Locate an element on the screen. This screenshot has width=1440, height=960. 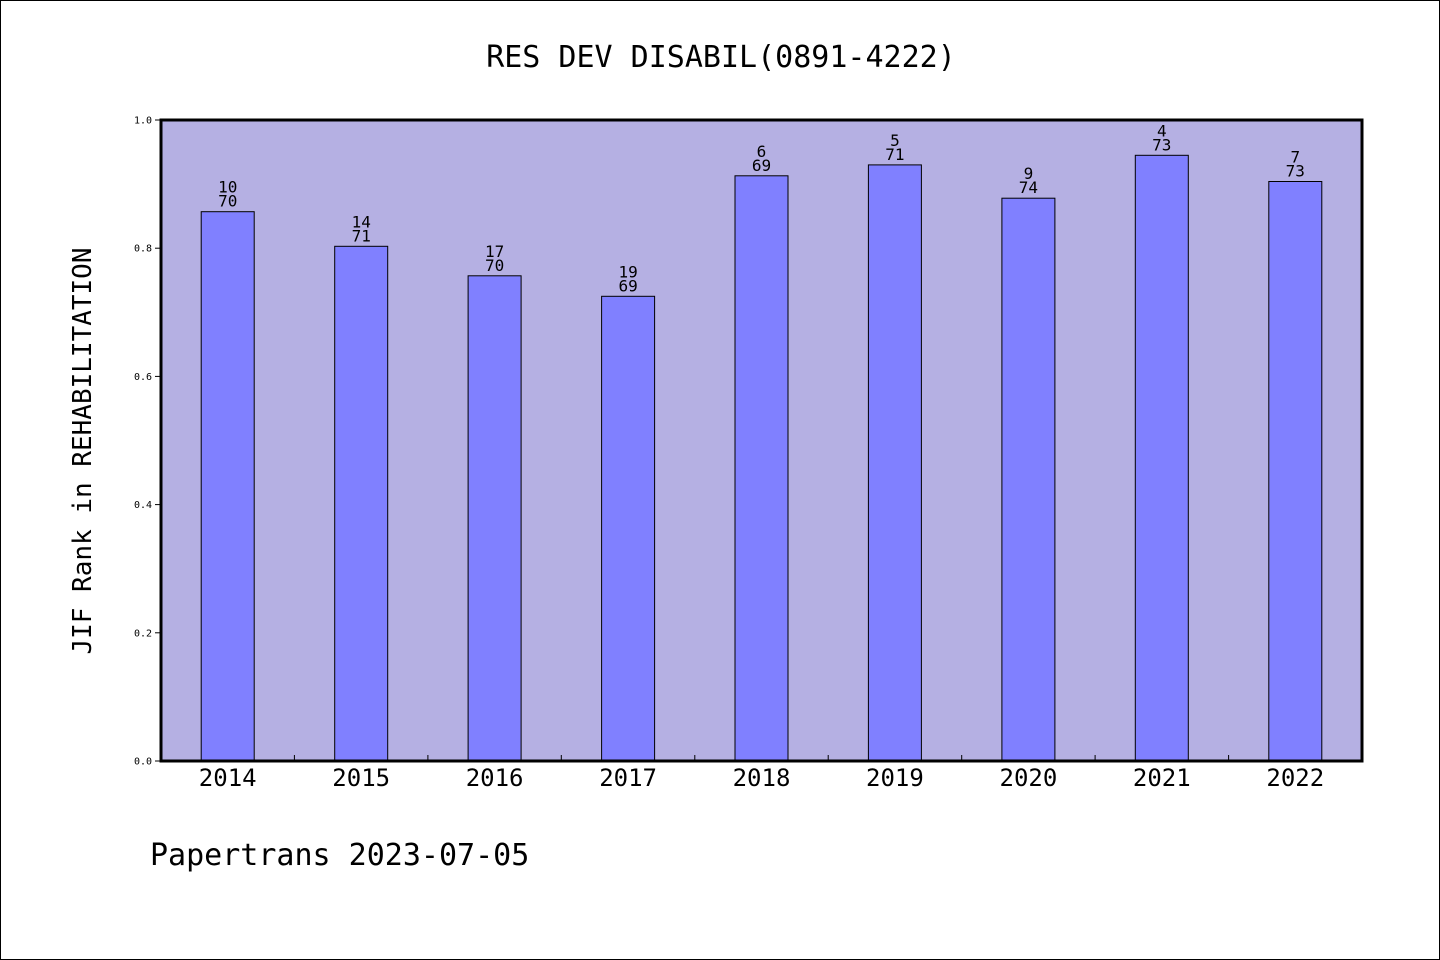
y-axis-label: JIF Rank in REHABILITATION is located at coordinates (83, 451).